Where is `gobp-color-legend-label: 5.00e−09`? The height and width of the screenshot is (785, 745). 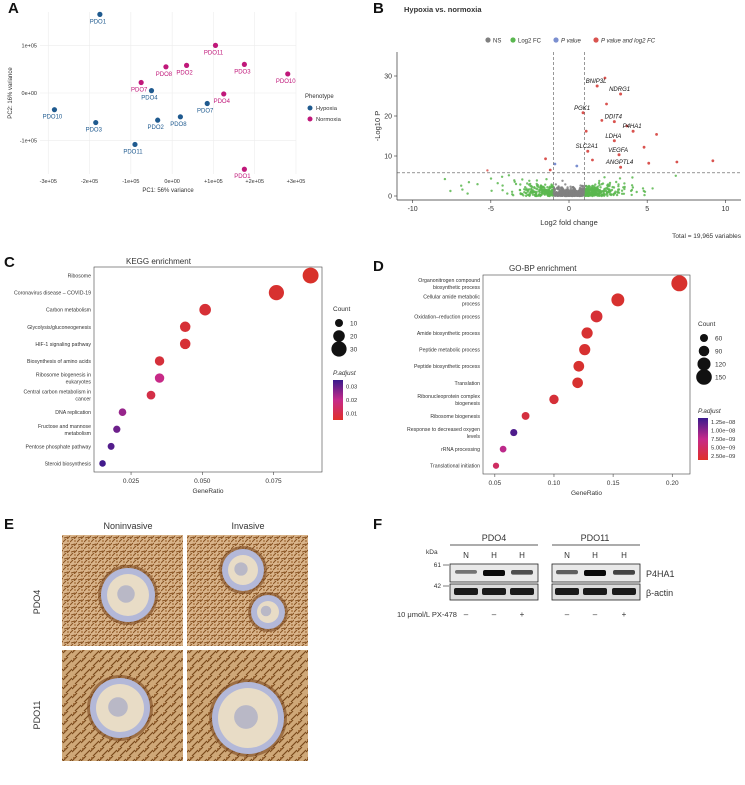 gobp-color-legend-label: 5.00e−09 is located at coordinates (723, 448).